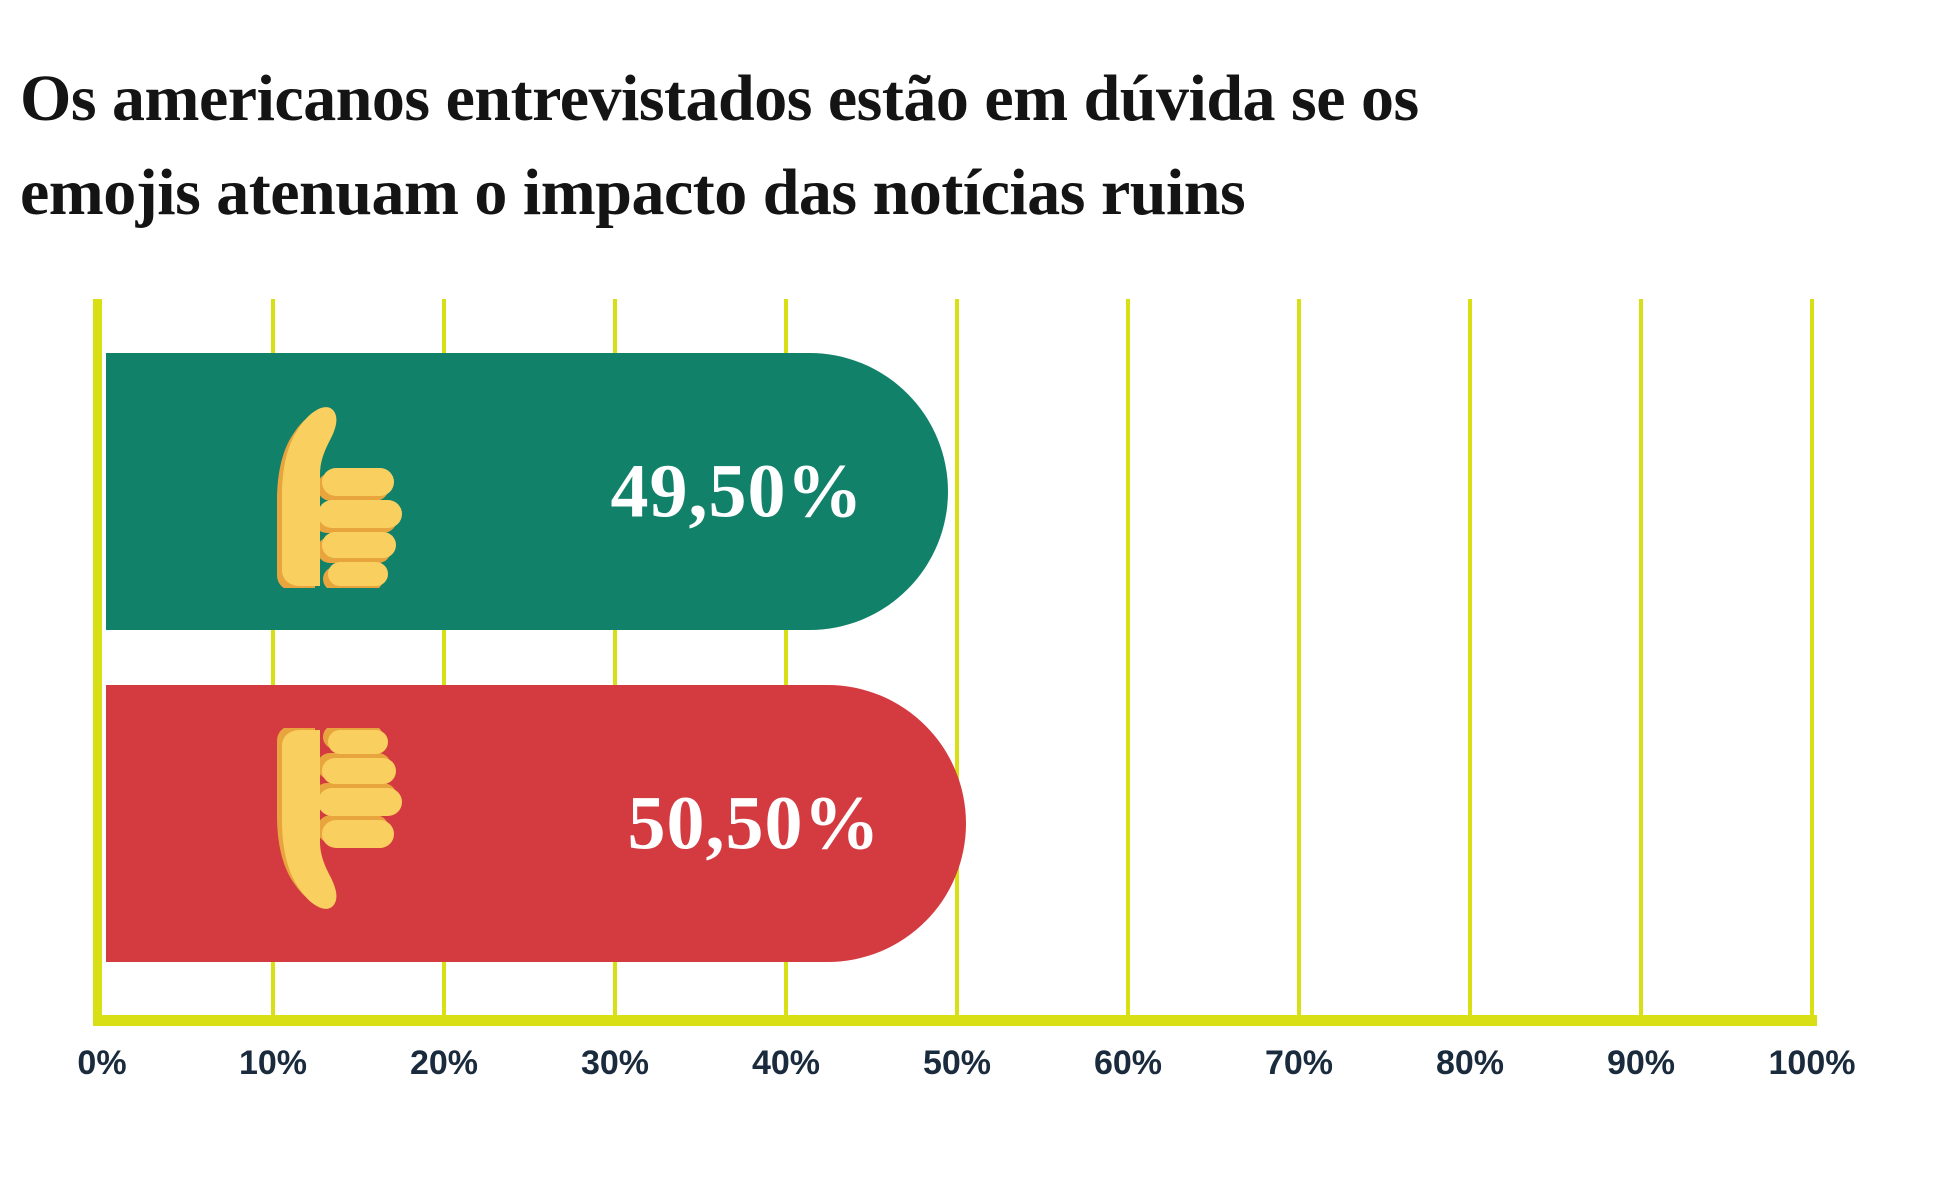 This screenshot has height=1187, width=1940. I want to click on gridline-70%, so click(1299, 657).